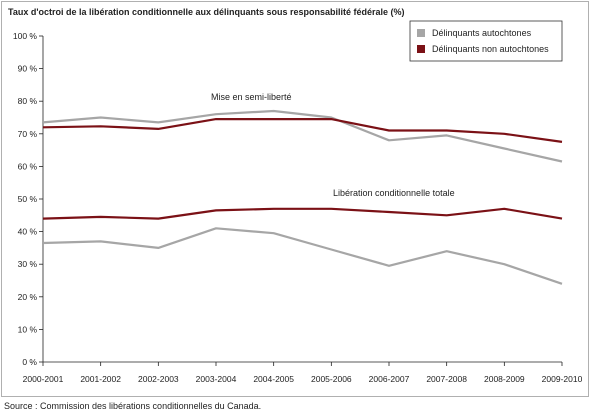 The height and width of the screenshot is (415, 593). What do you see at coordinates (389, 379) in the screenshot?
I see `x-tick-label: 2006-2007` at bounding box center [389, 379].